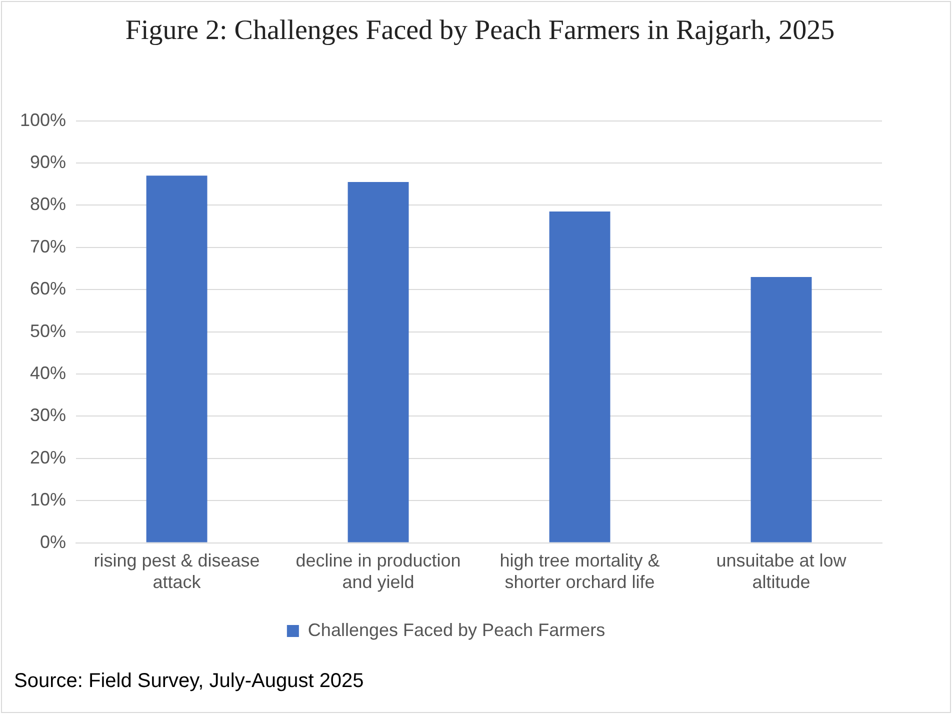 The height and width of the screenshot is (714, 952). I want to click on y-tick-label: 0%, so click(53, 542).